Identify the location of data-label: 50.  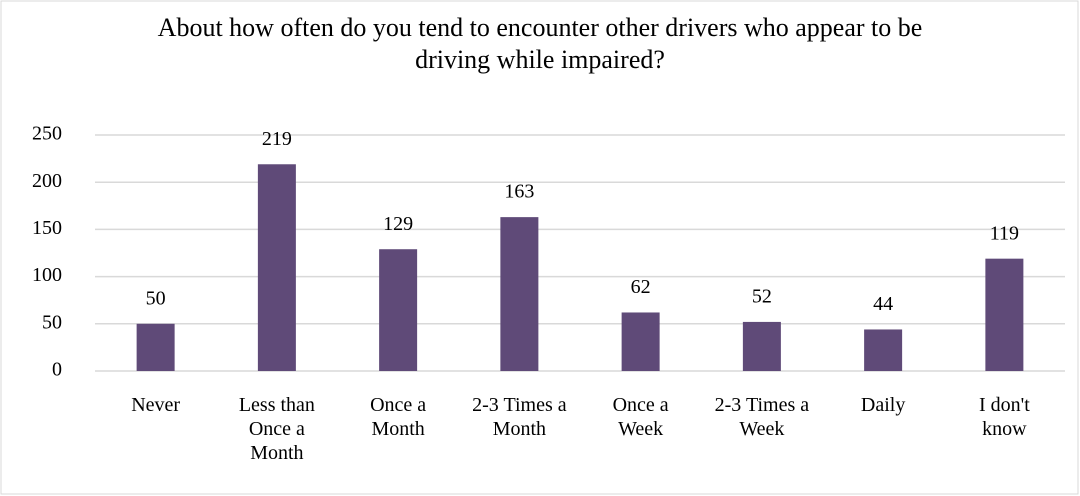
(156, 298).